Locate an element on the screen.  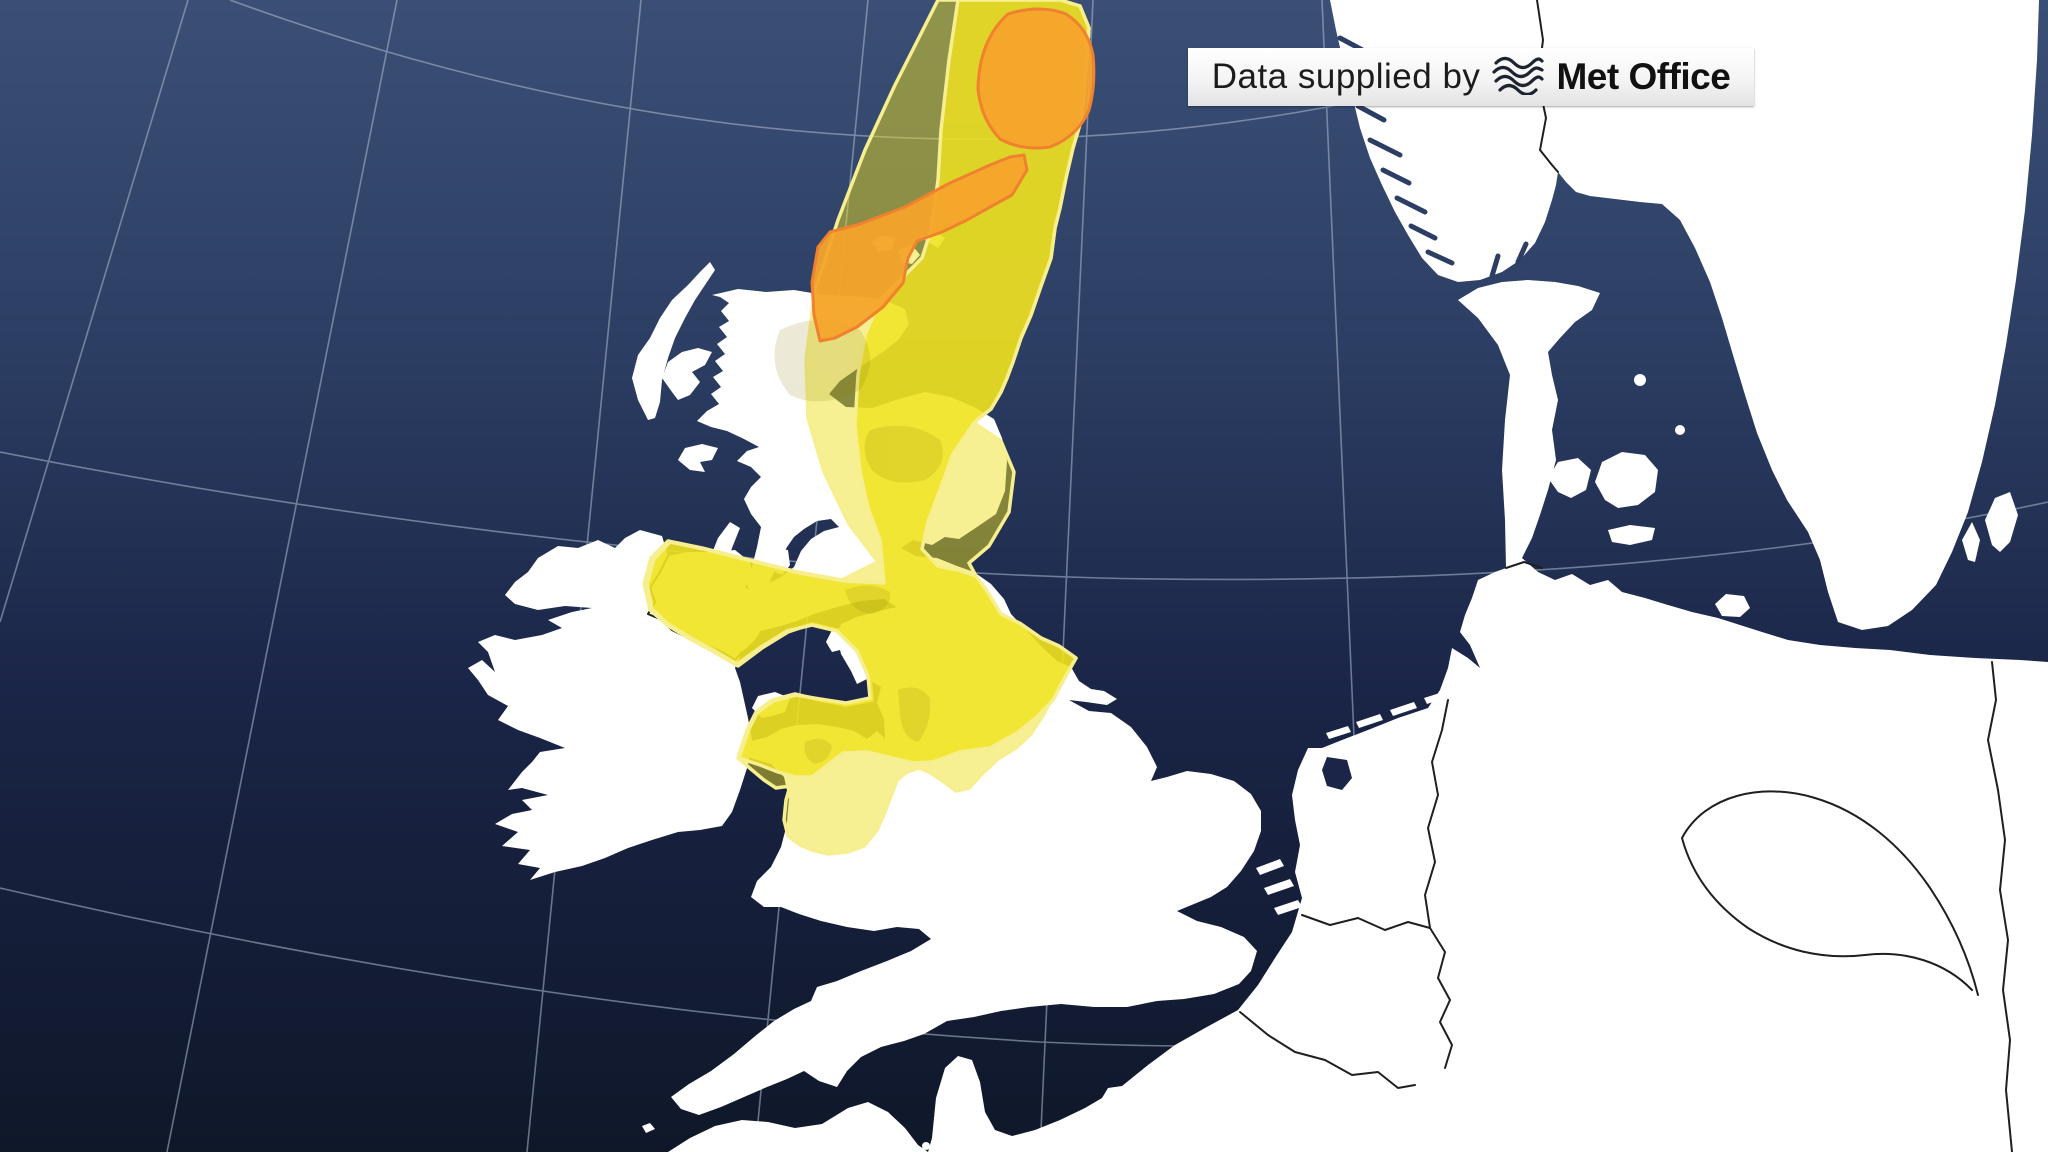
border-netherlands-germany is located at coordinates (1436, 814).